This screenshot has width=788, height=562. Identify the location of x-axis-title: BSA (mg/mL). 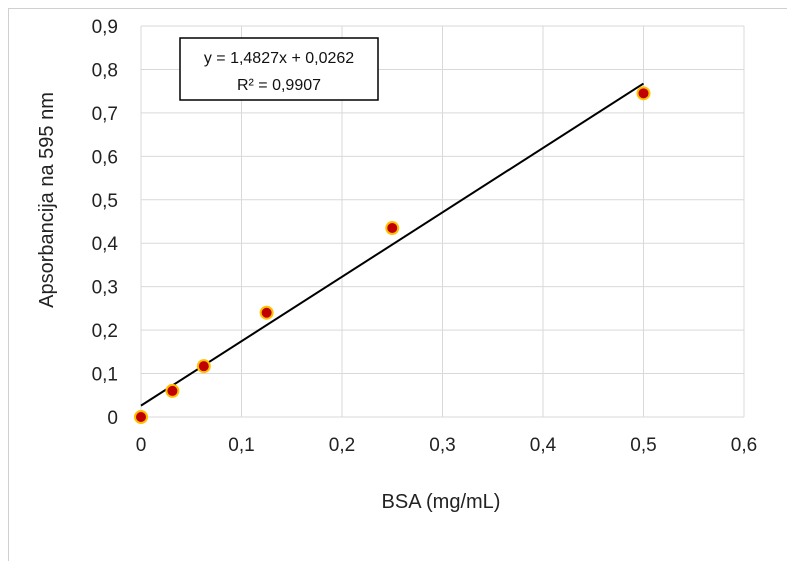
(441, 502).